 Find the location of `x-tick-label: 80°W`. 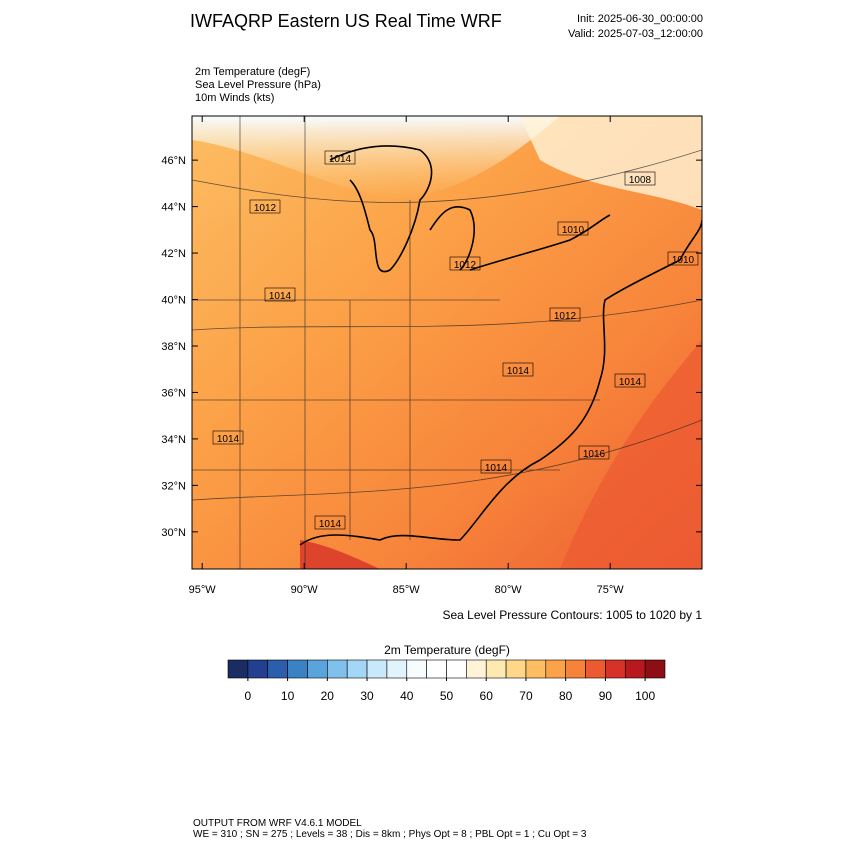

x-tick-label: 80°W is located at coordinates (509, 590).